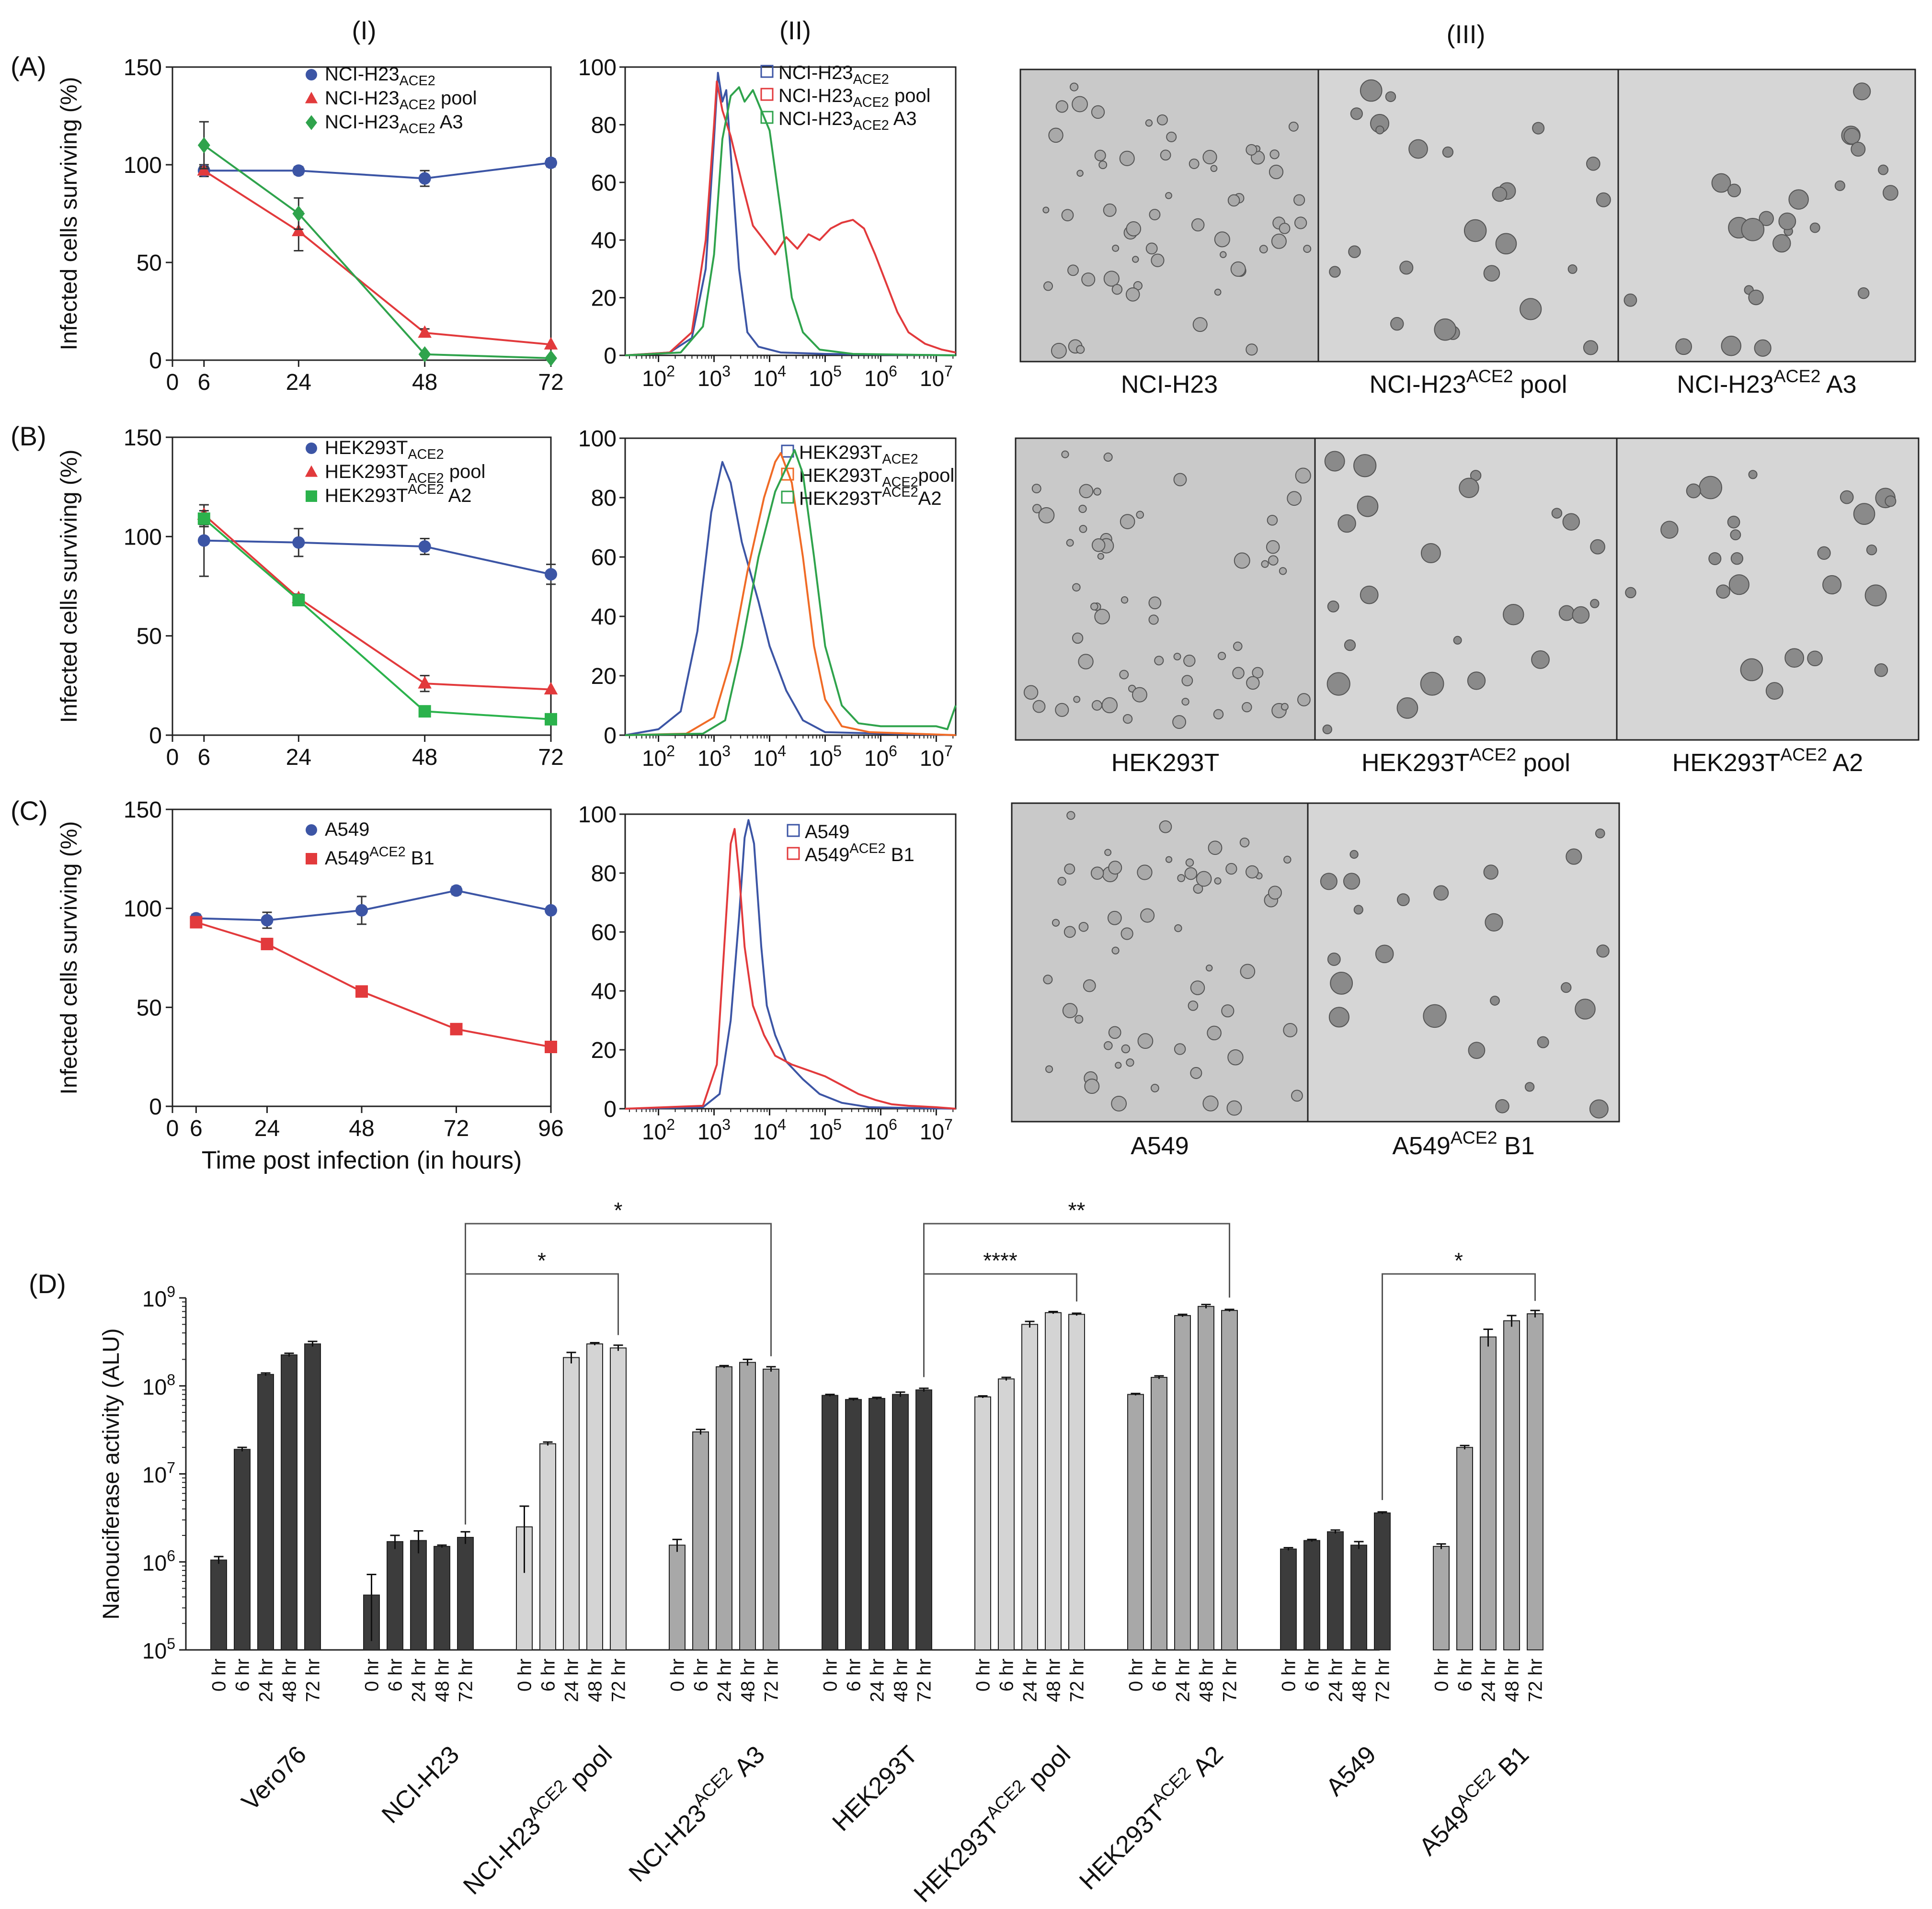 This screenshot has width=1932, height=1909. Describe the element at coordinates (936, 377) in the screenshot. I see `x-tick-label: 10⁷` at that location.